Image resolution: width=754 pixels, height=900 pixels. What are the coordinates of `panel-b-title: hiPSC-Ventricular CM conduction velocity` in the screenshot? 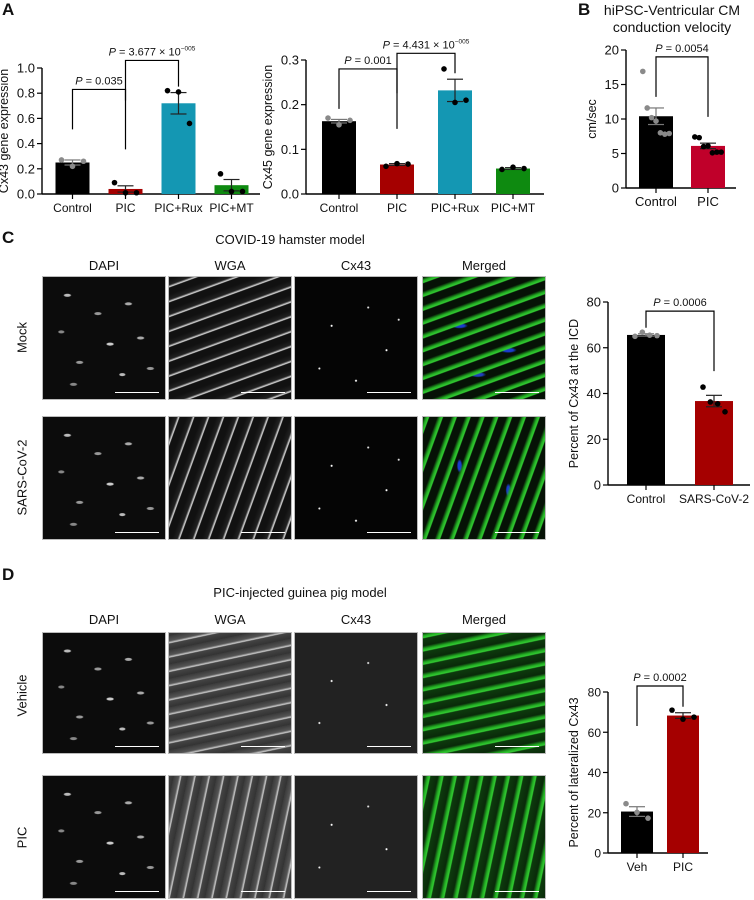 It's located at (672, 19).